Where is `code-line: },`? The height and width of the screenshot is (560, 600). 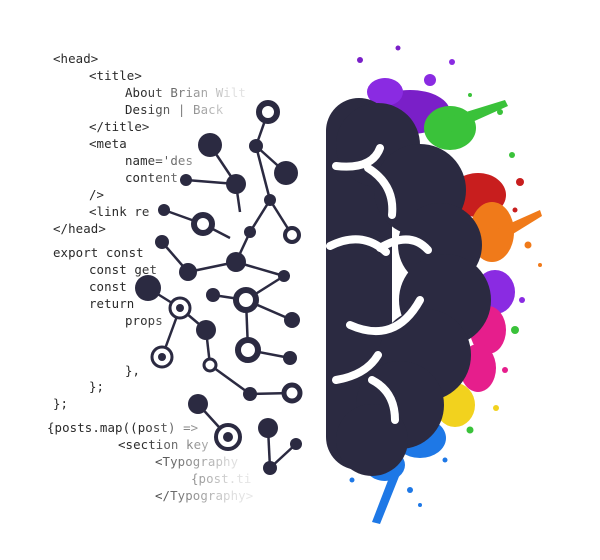
code-line: }, is located at coordinates (133, 370).